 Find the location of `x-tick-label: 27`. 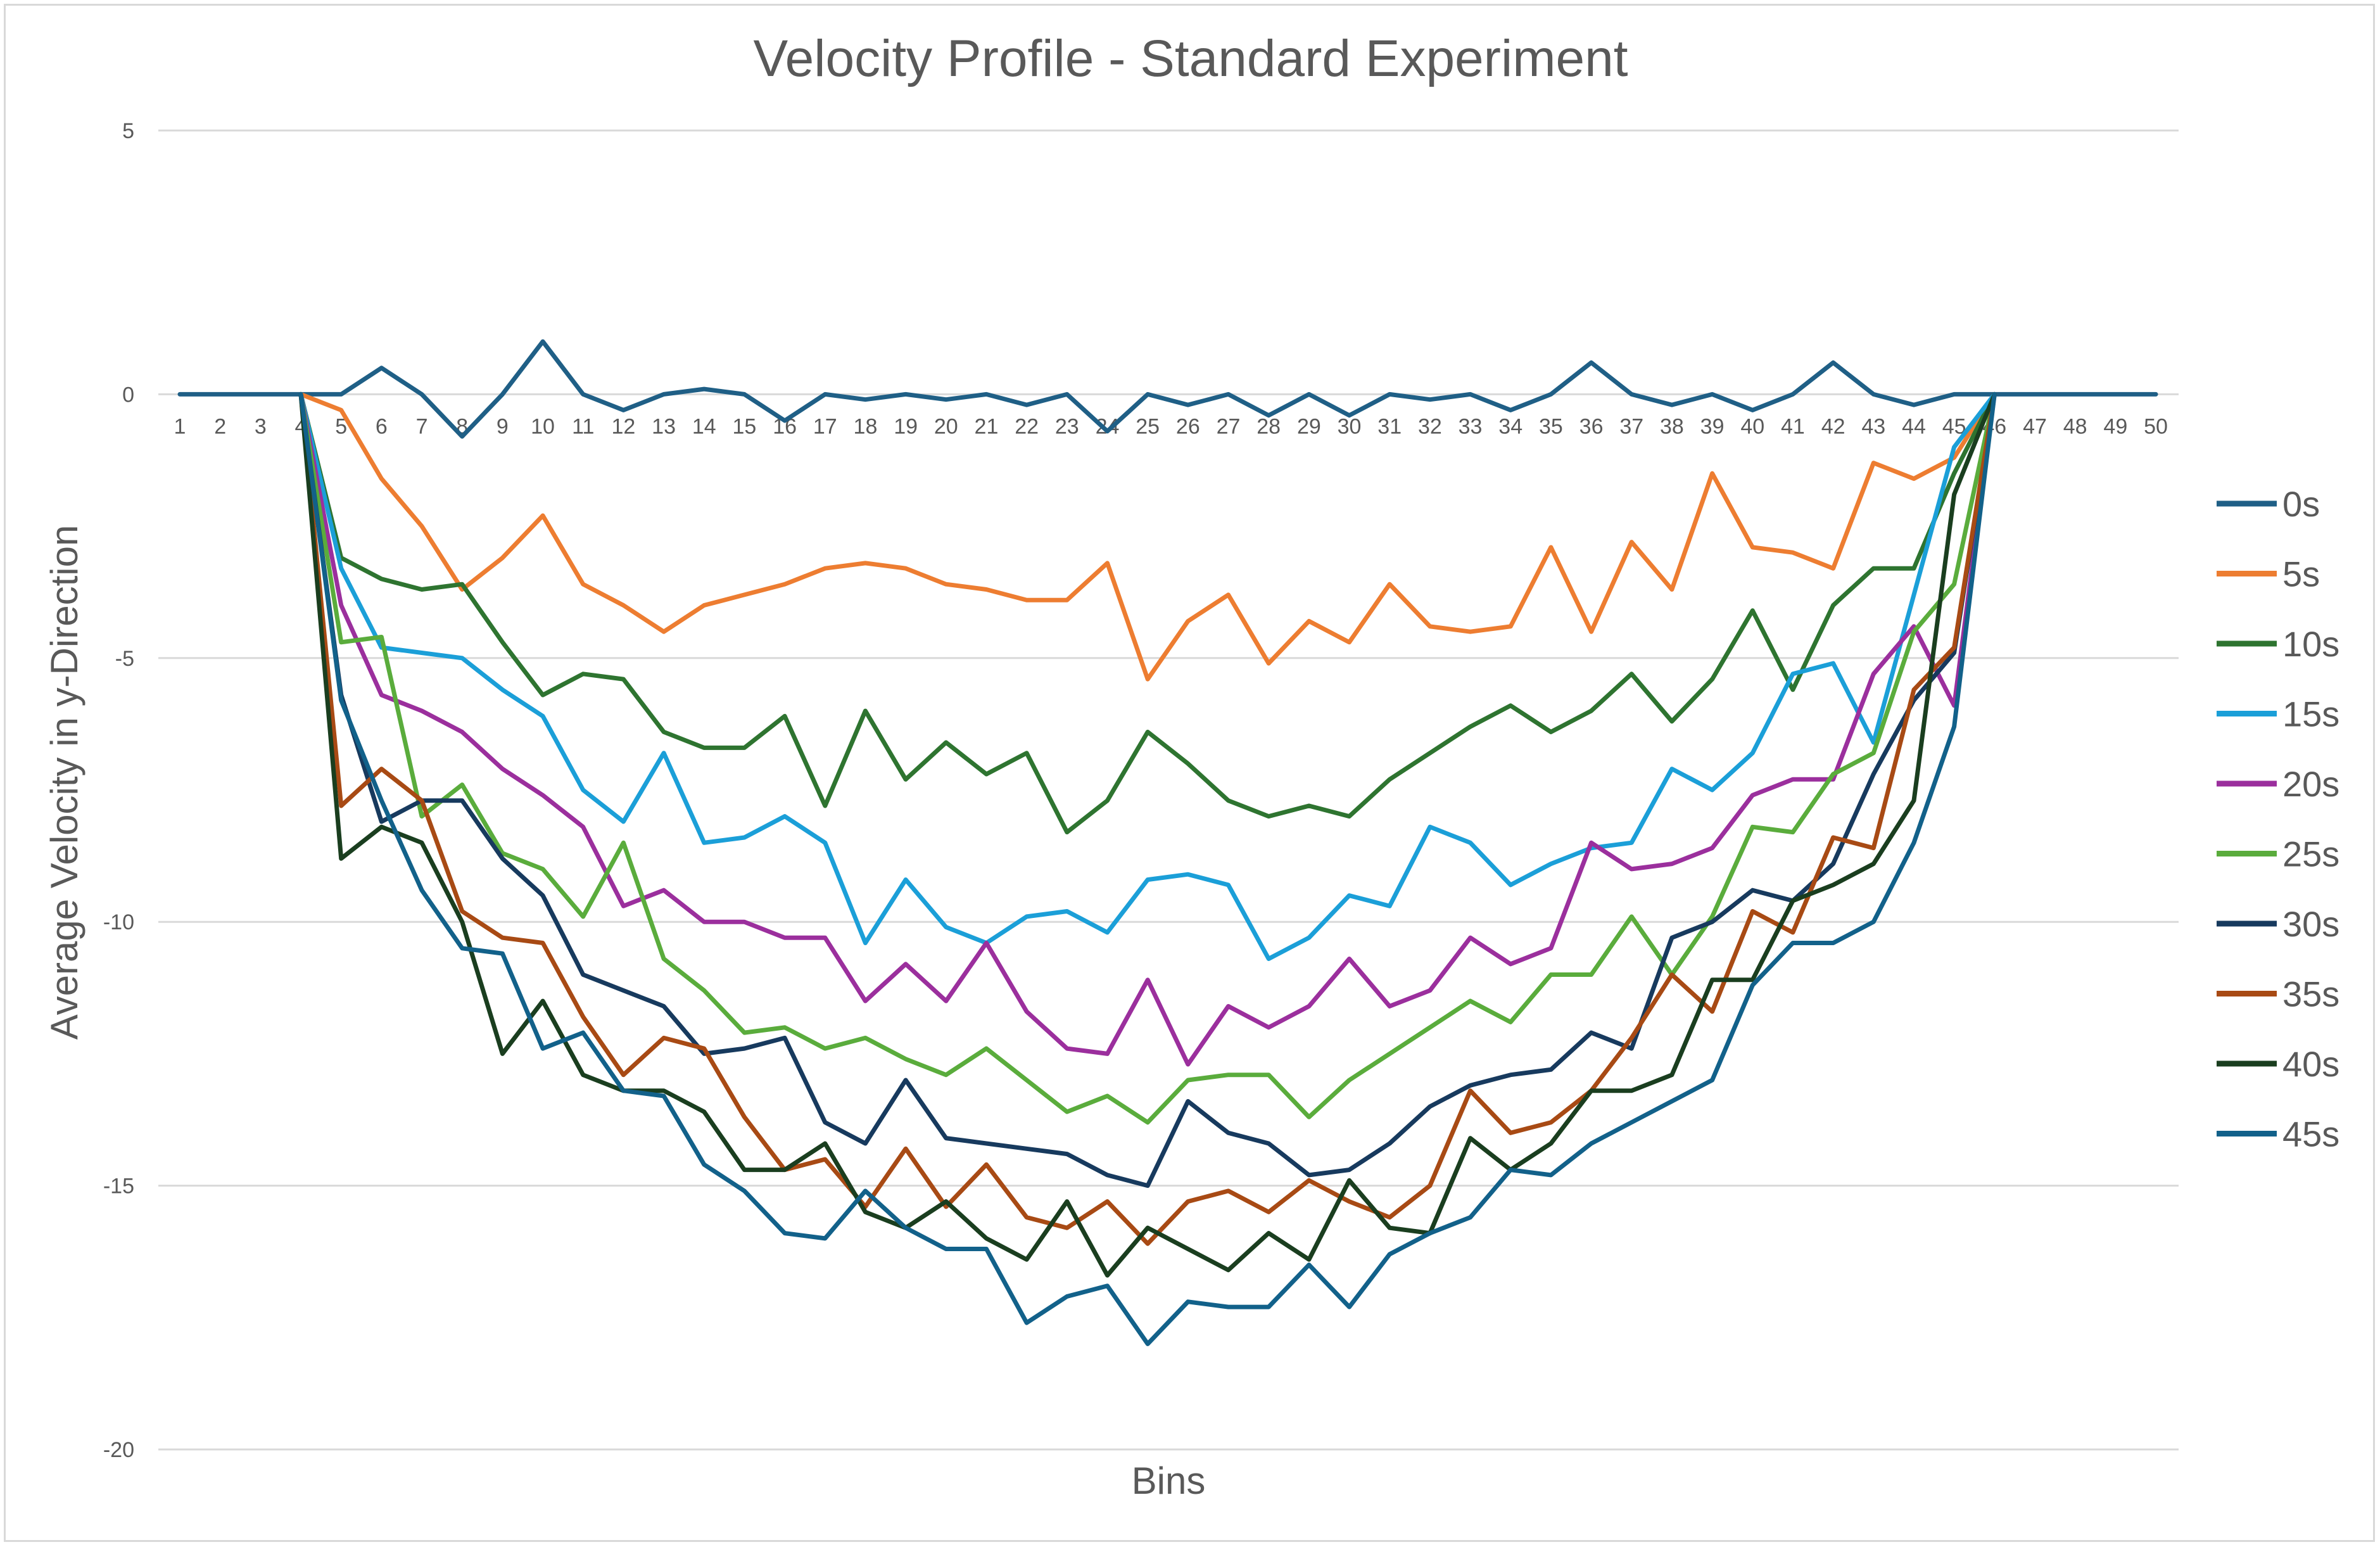

x-tick-label: 27 is located at coordinates (1229, 426).